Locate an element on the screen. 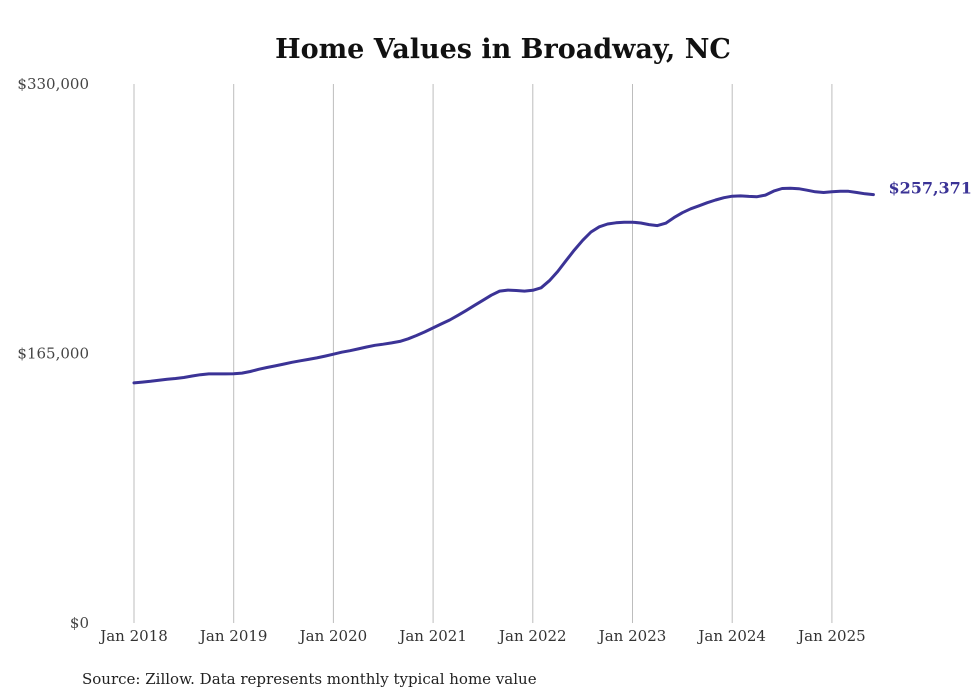  y-tick-label: $0 is located at coordinates (79, 623).